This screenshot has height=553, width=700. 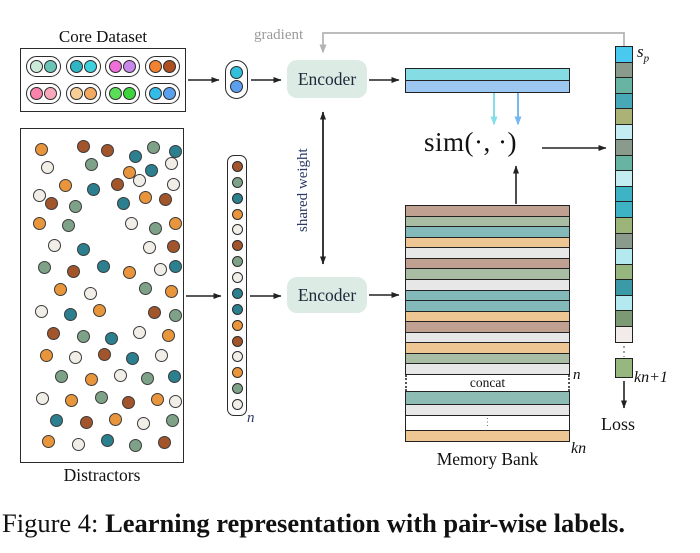 I want to click on memory-bank-stack, so click(x=487, y=290).